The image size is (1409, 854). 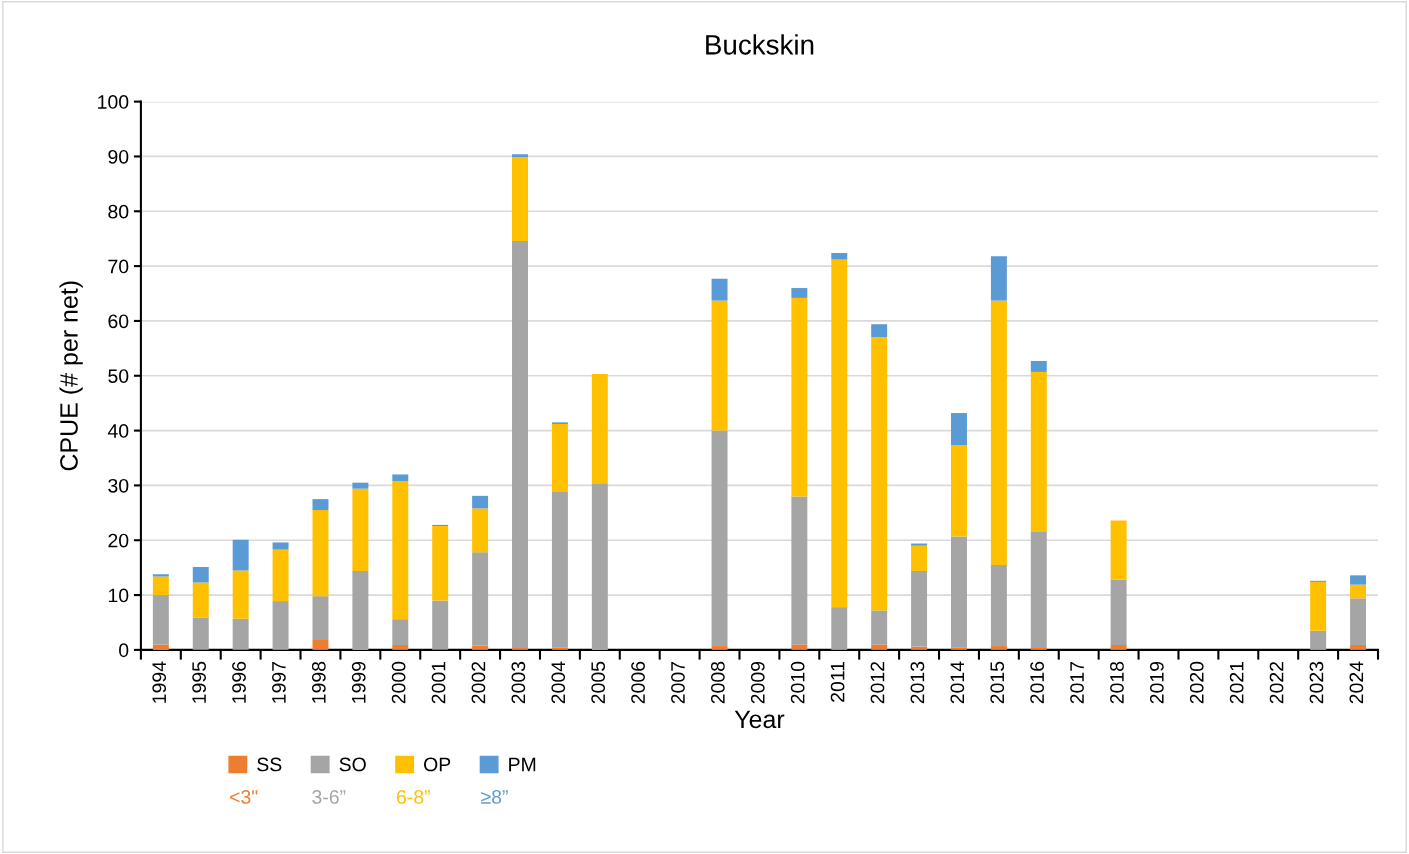 I want to click on x-tick-label: 2007, so click(x=678, y=682).